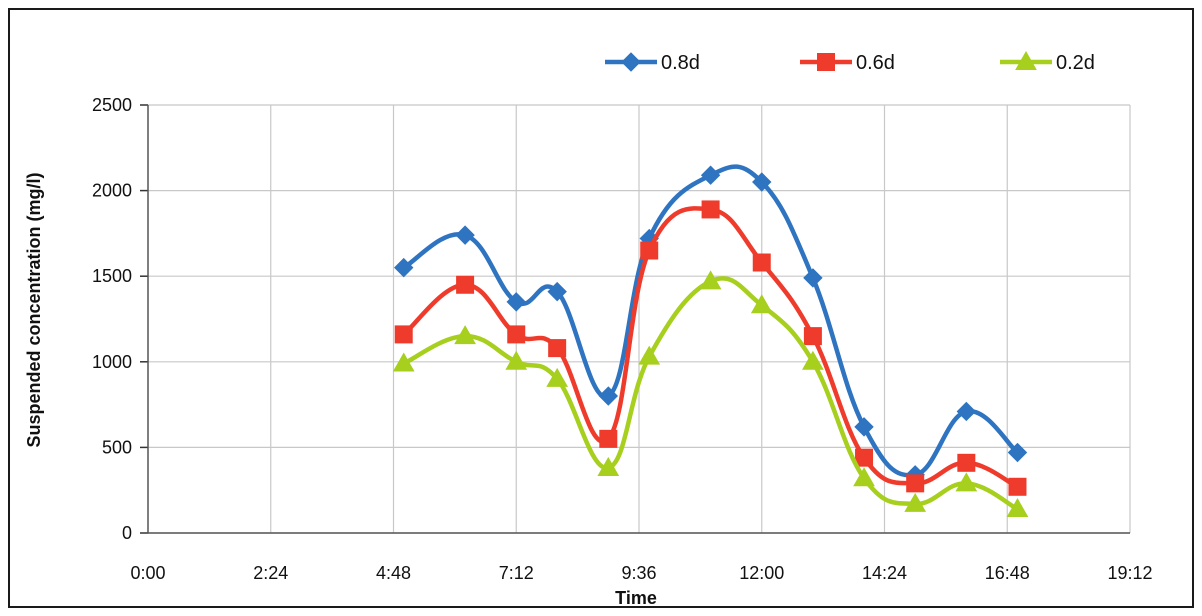 This screenshot has width=1202, height=616. Describe the element at coordinates (884, 573) in the screenshot. I see `x-tick-label: 14:24` at that location.